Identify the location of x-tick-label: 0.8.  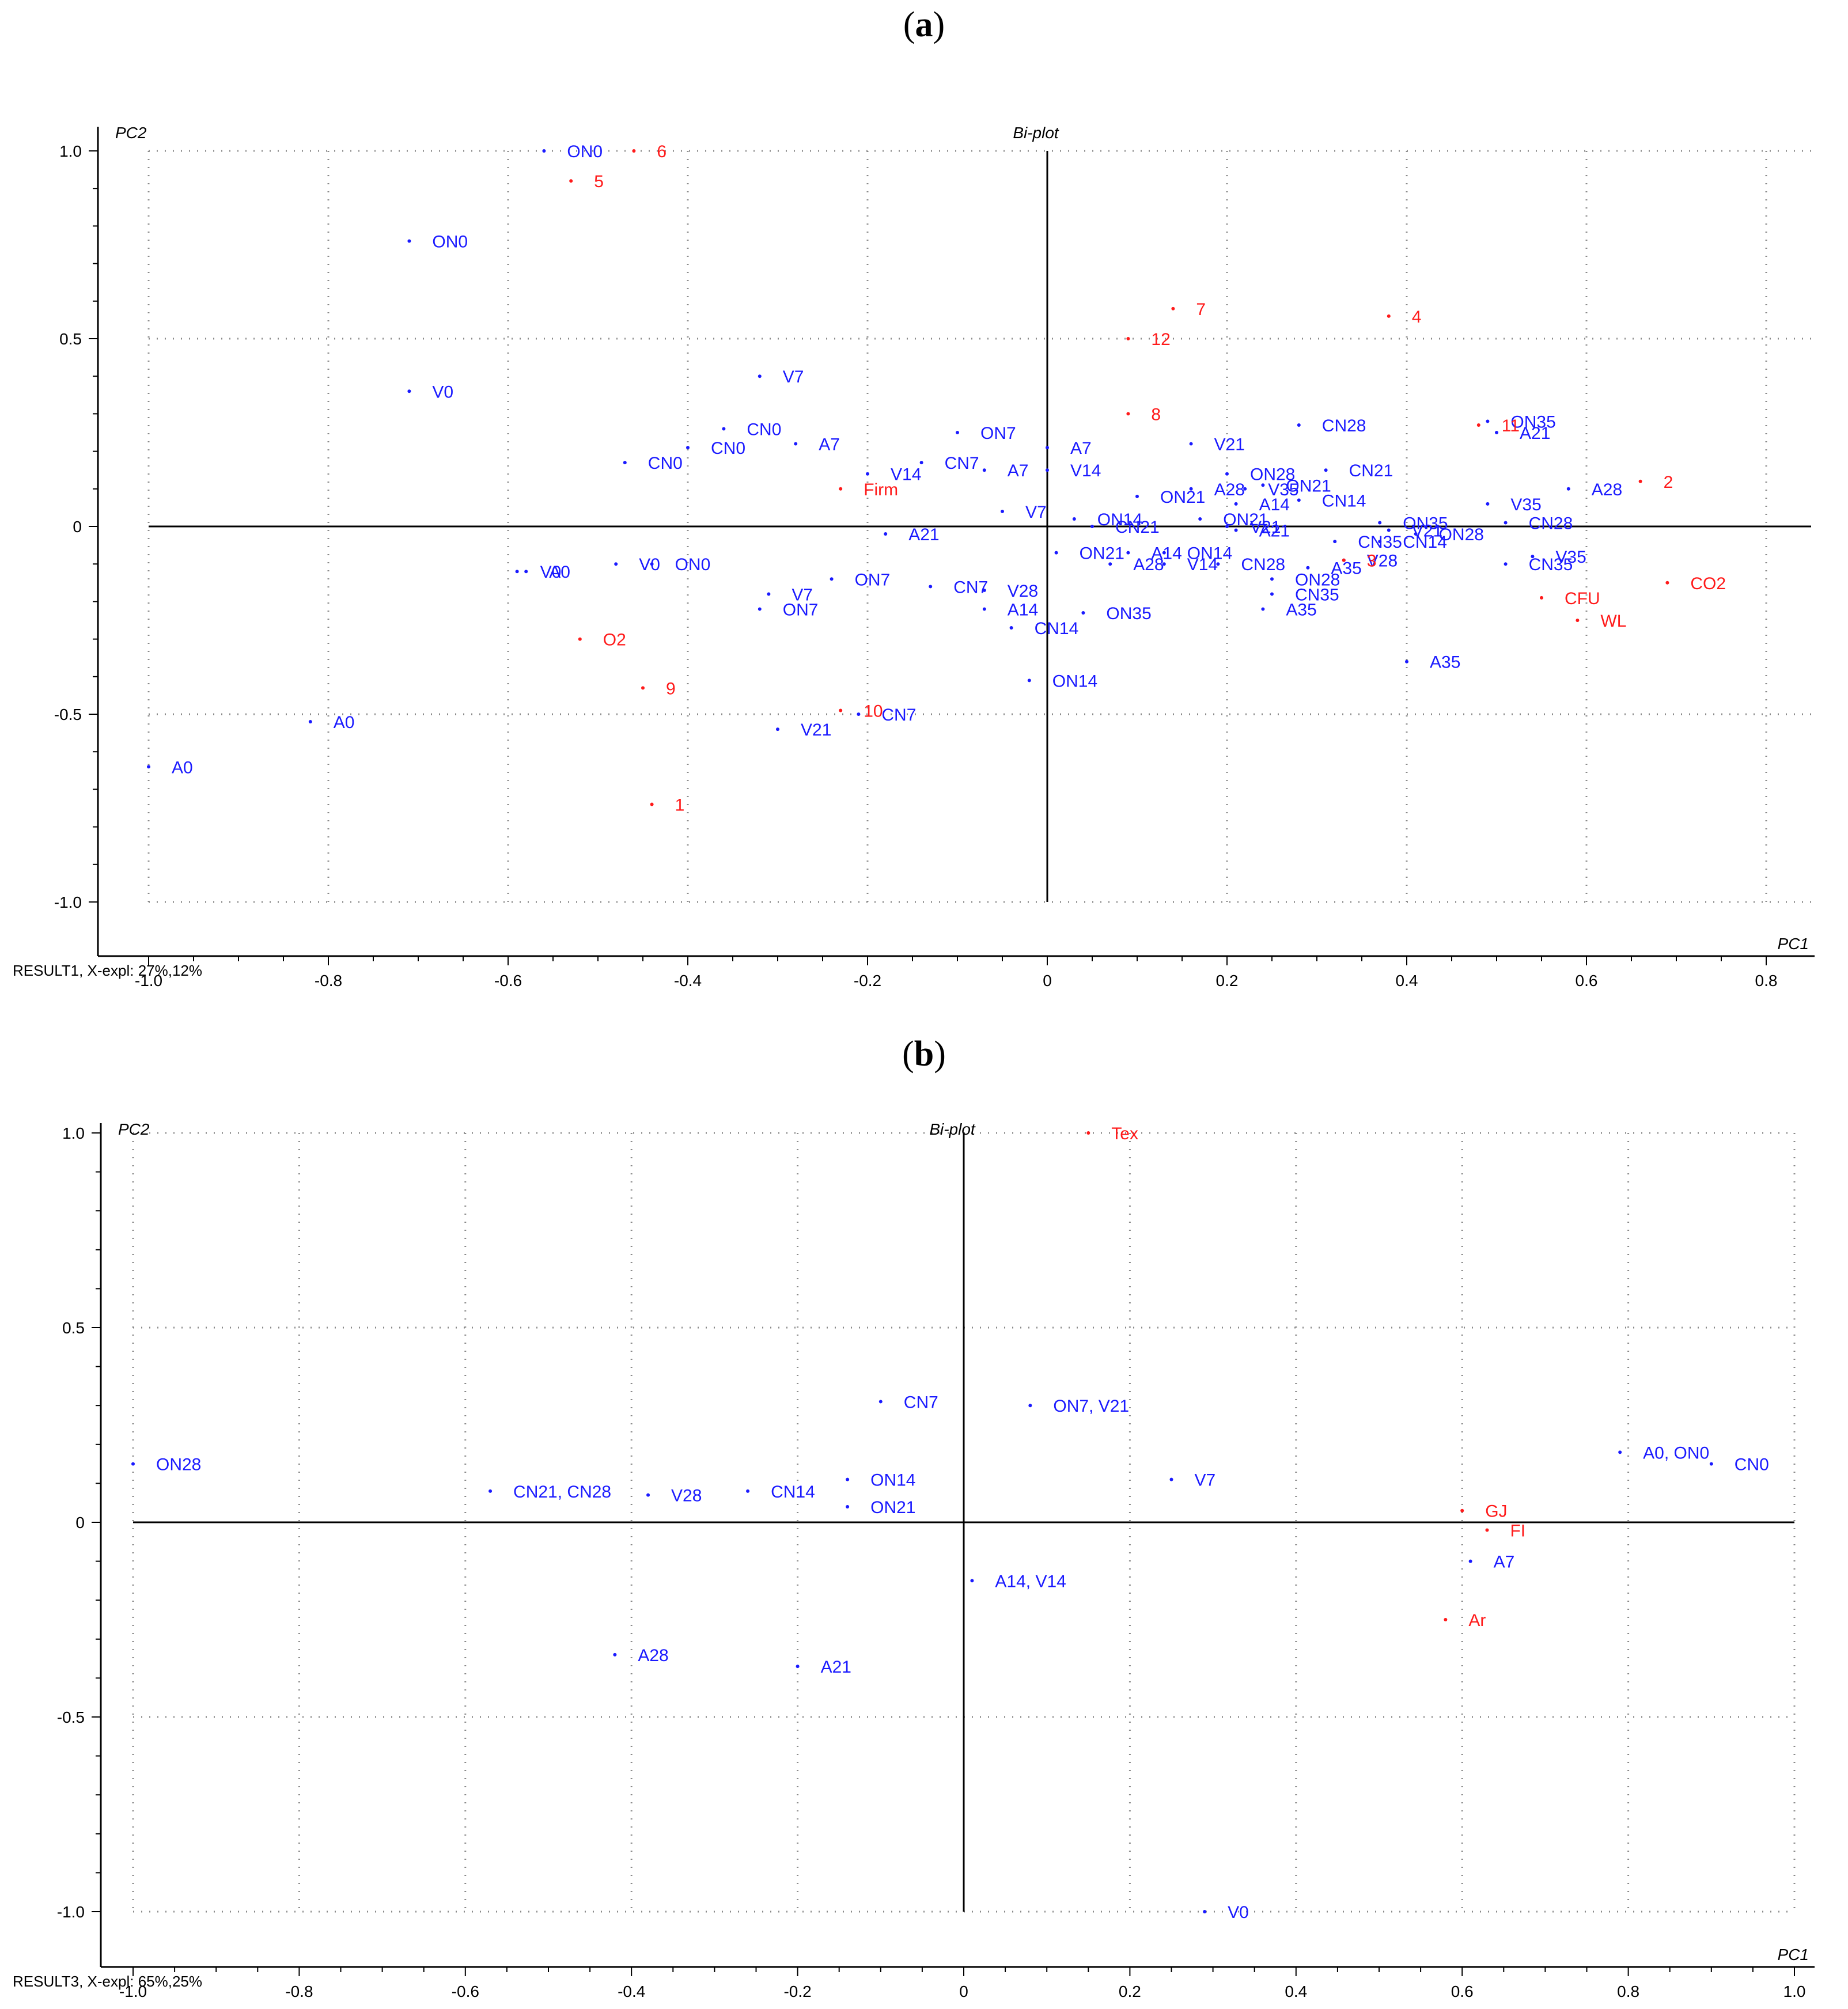
(1628, 1991).